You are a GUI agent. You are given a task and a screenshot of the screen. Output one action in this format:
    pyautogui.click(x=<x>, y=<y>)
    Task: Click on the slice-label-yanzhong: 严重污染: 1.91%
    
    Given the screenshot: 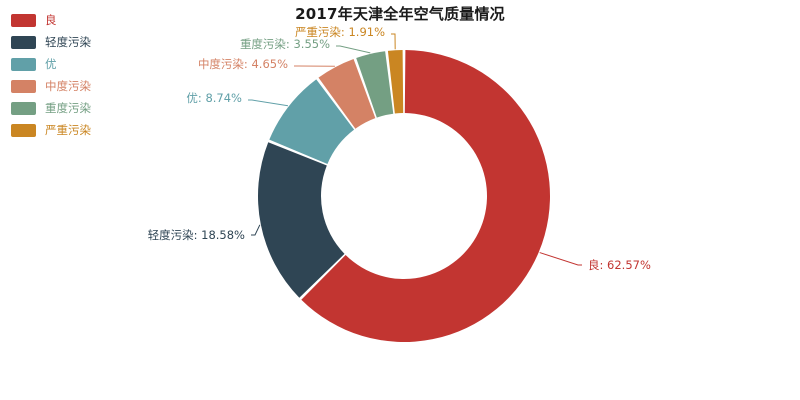 What is the action you would take?
    pyautogui.click(x=340, y=32)
    